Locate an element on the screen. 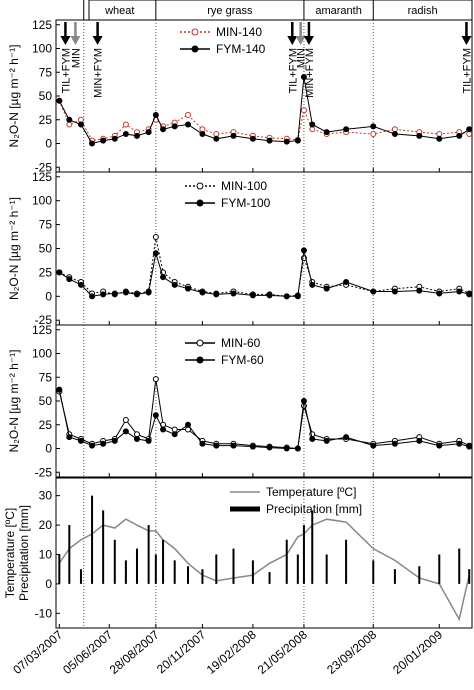 The image size is (474, 690). legend-label: FYM-140 is located at coordinates (241, 49).